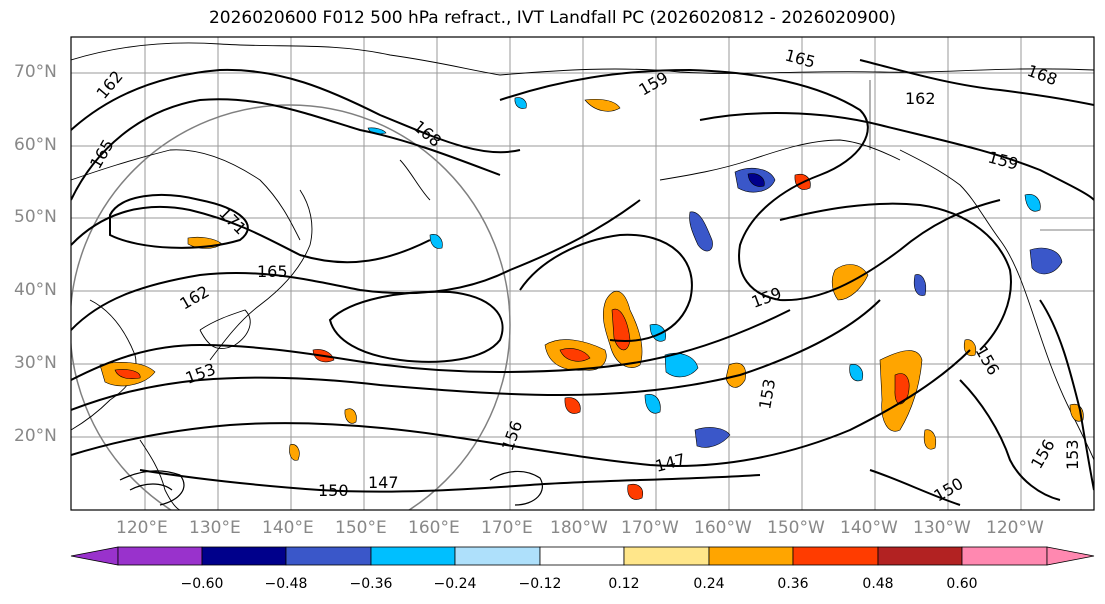 This screenshot has width=1105, height=604. I want to click on colorbar-tick: 0.60, so click(962, 584).